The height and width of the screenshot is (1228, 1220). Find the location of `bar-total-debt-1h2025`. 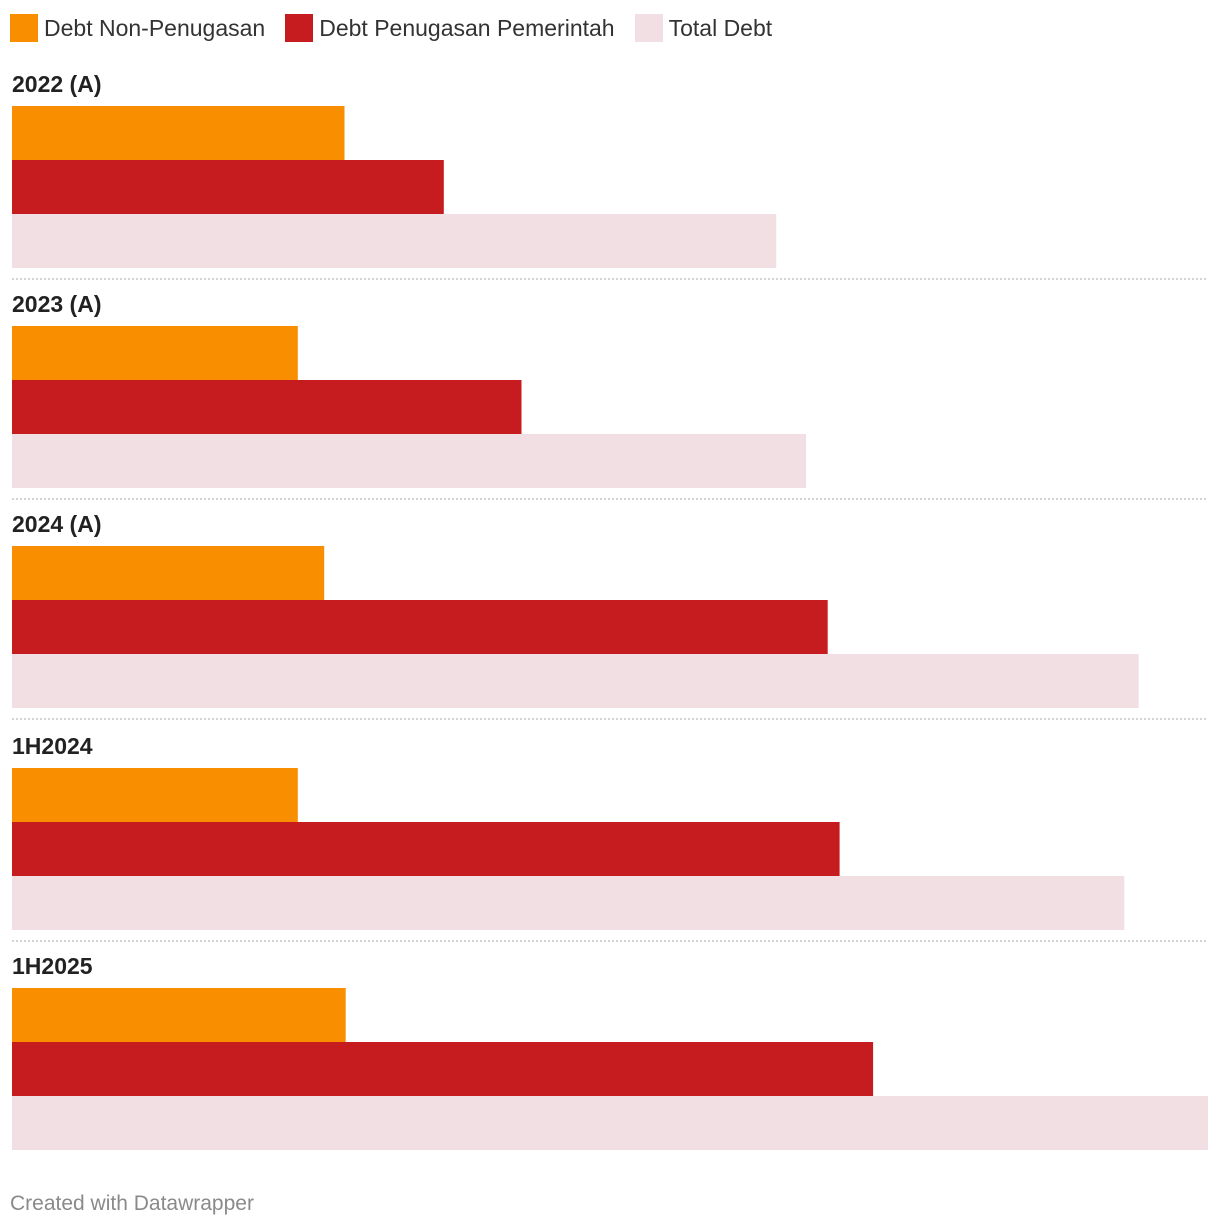

bar-total-debt-1h2025 is located at coordinates (610, 1123).